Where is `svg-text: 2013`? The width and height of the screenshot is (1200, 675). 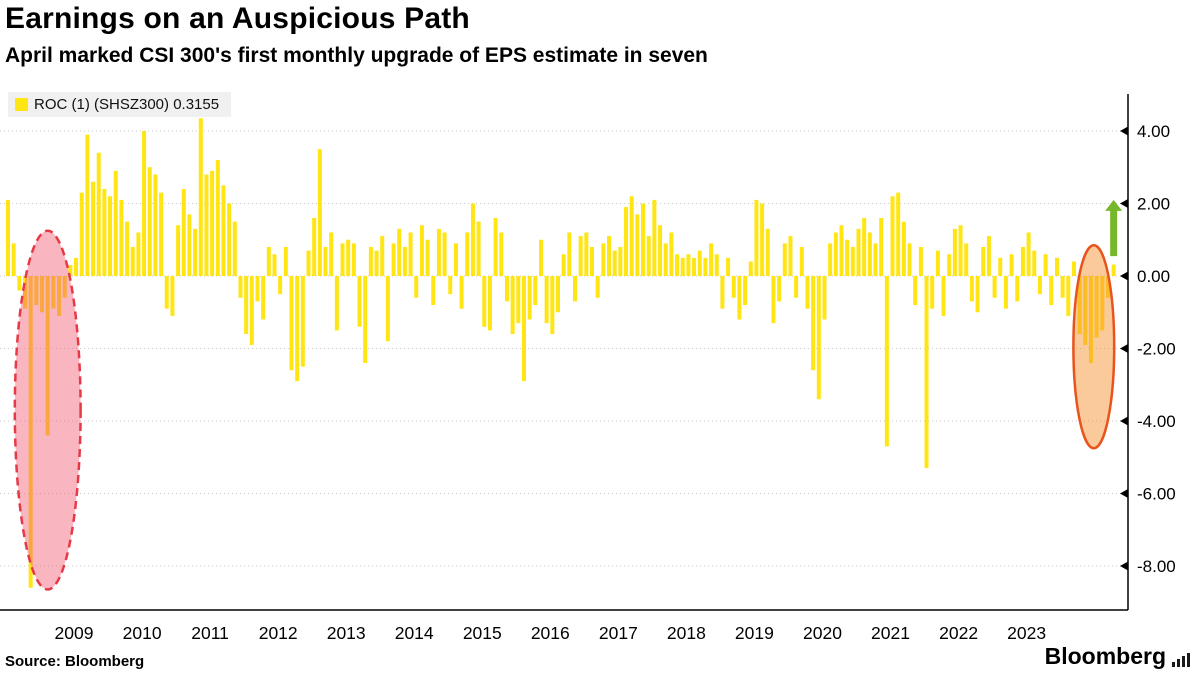
svg-text: 2013 is located at coordinates (346, 633).